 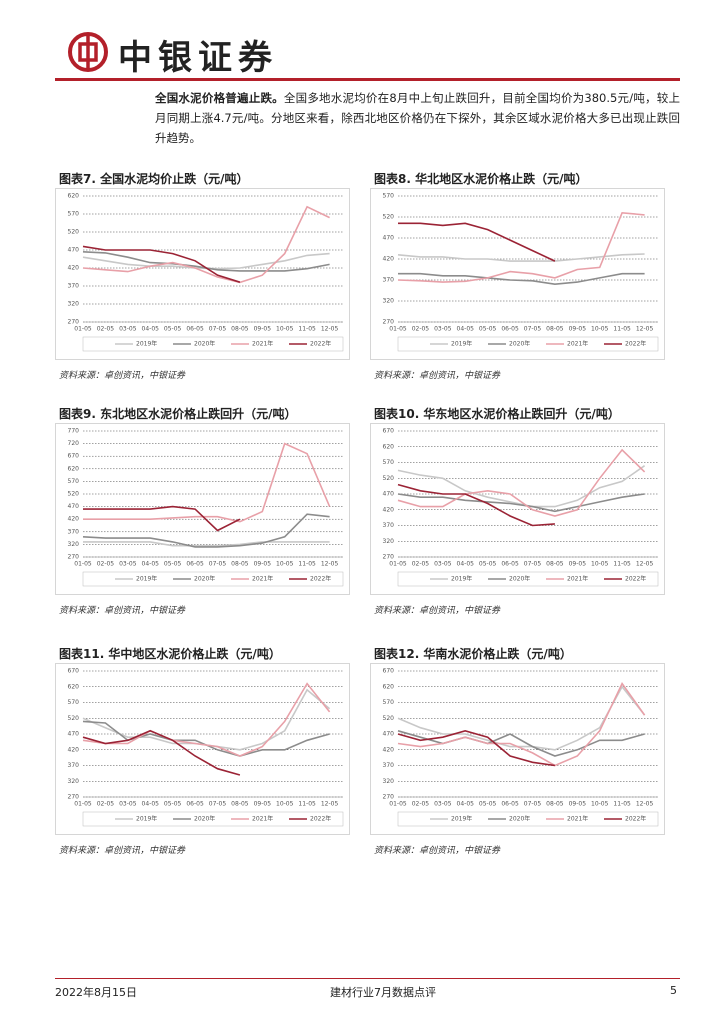 I want to click on footer-rule, so click(x=367, y=978).